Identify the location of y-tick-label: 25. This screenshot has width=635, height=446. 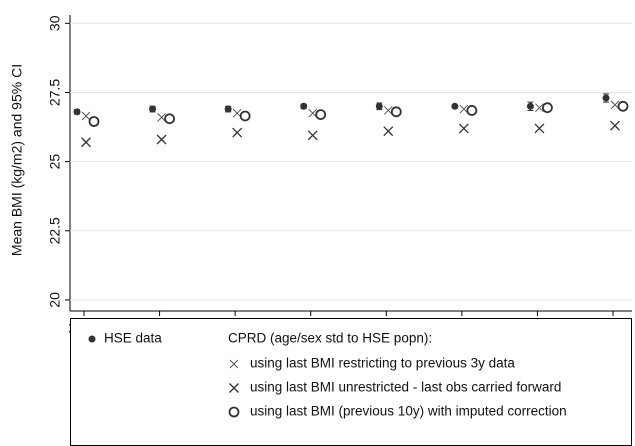
(55, 162).